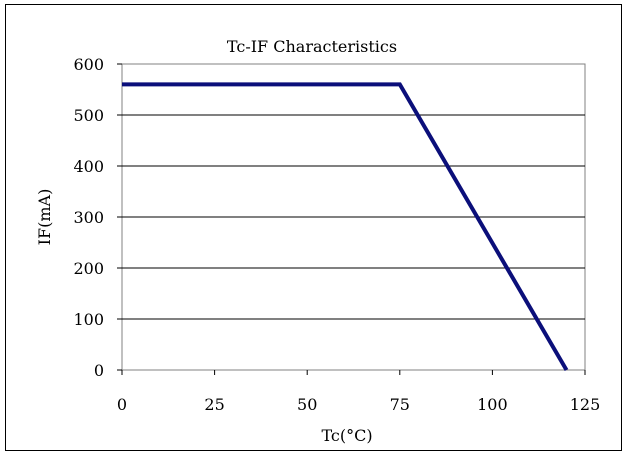 Image resolution: width=627 pixels, height=455 pixels. What do you see at coordinates (585, 404) in the screenshot?
I see `x-tick-label: 125` at bounding box center [585, 404].